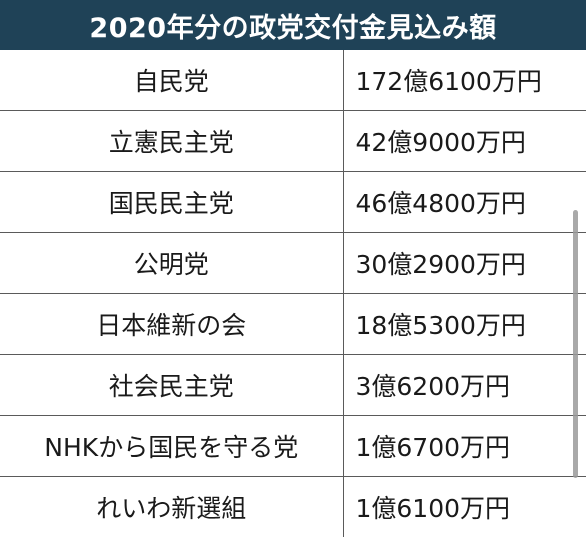  What do you see at coordinates (464, 141) in the screenshot?
I see `subsidy-amount: 42億9000万円` at bounding box center [464, 141].